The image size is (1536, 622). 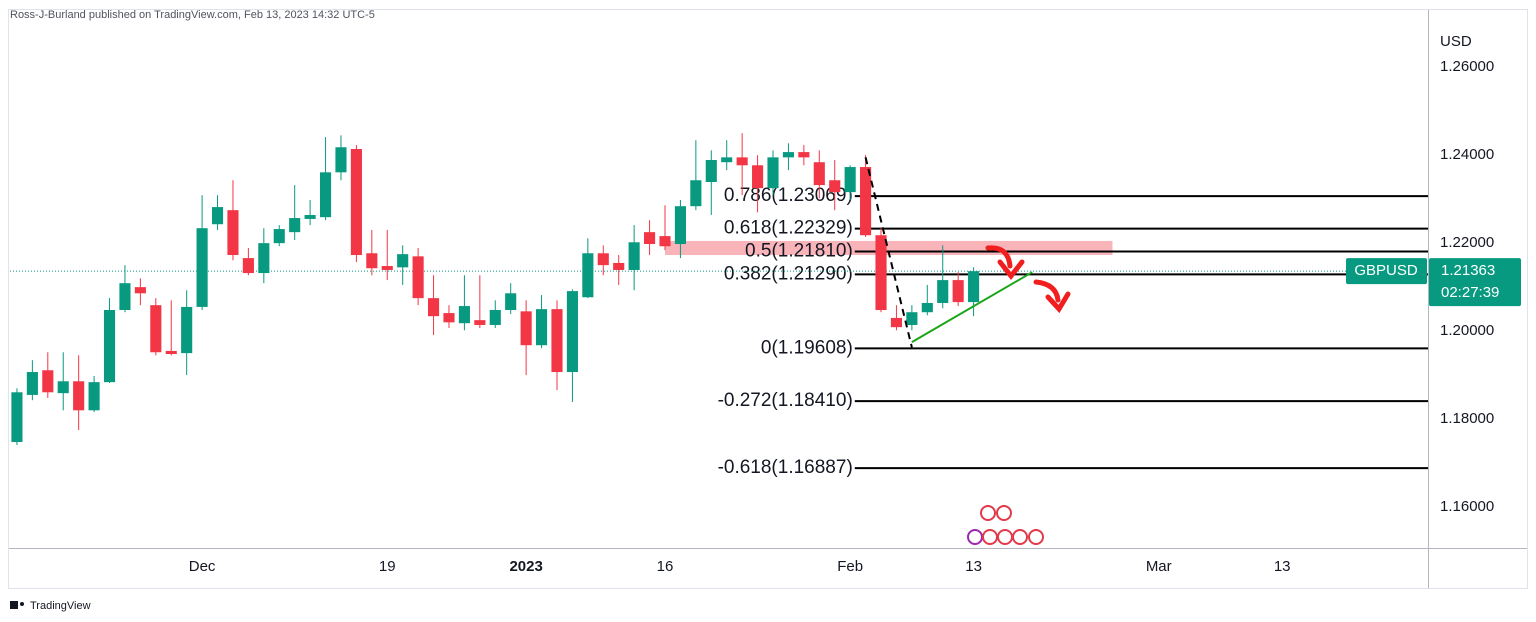 I want to click on x-tick-label: 16, so click(x=665, y=566).